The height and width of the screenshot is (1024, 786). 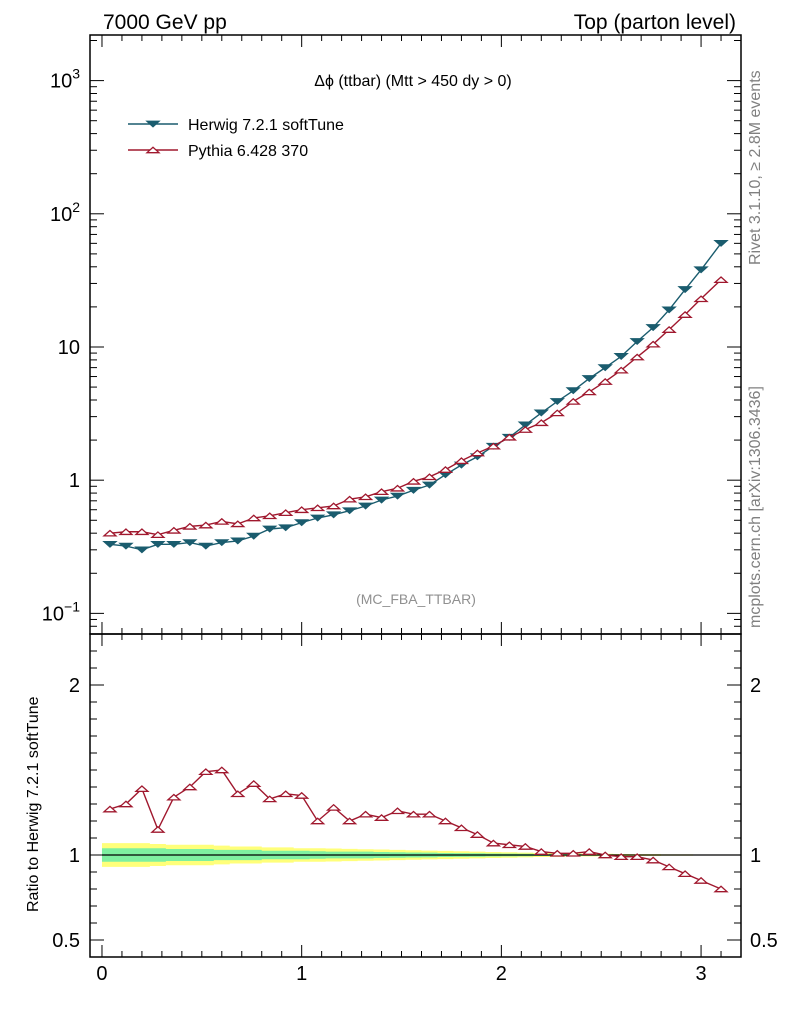 I want to click on main-y-tick-label: 103, so click(x=65, y=79).